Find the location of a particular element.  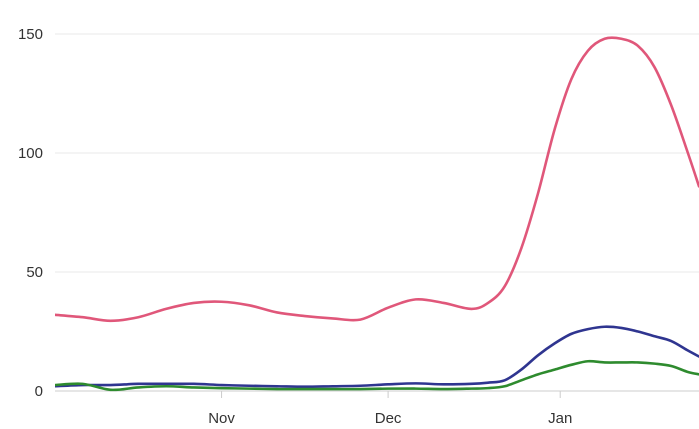

y-axis-tick-labels: 0 50 100 150 is located at coordinates (30, 213).